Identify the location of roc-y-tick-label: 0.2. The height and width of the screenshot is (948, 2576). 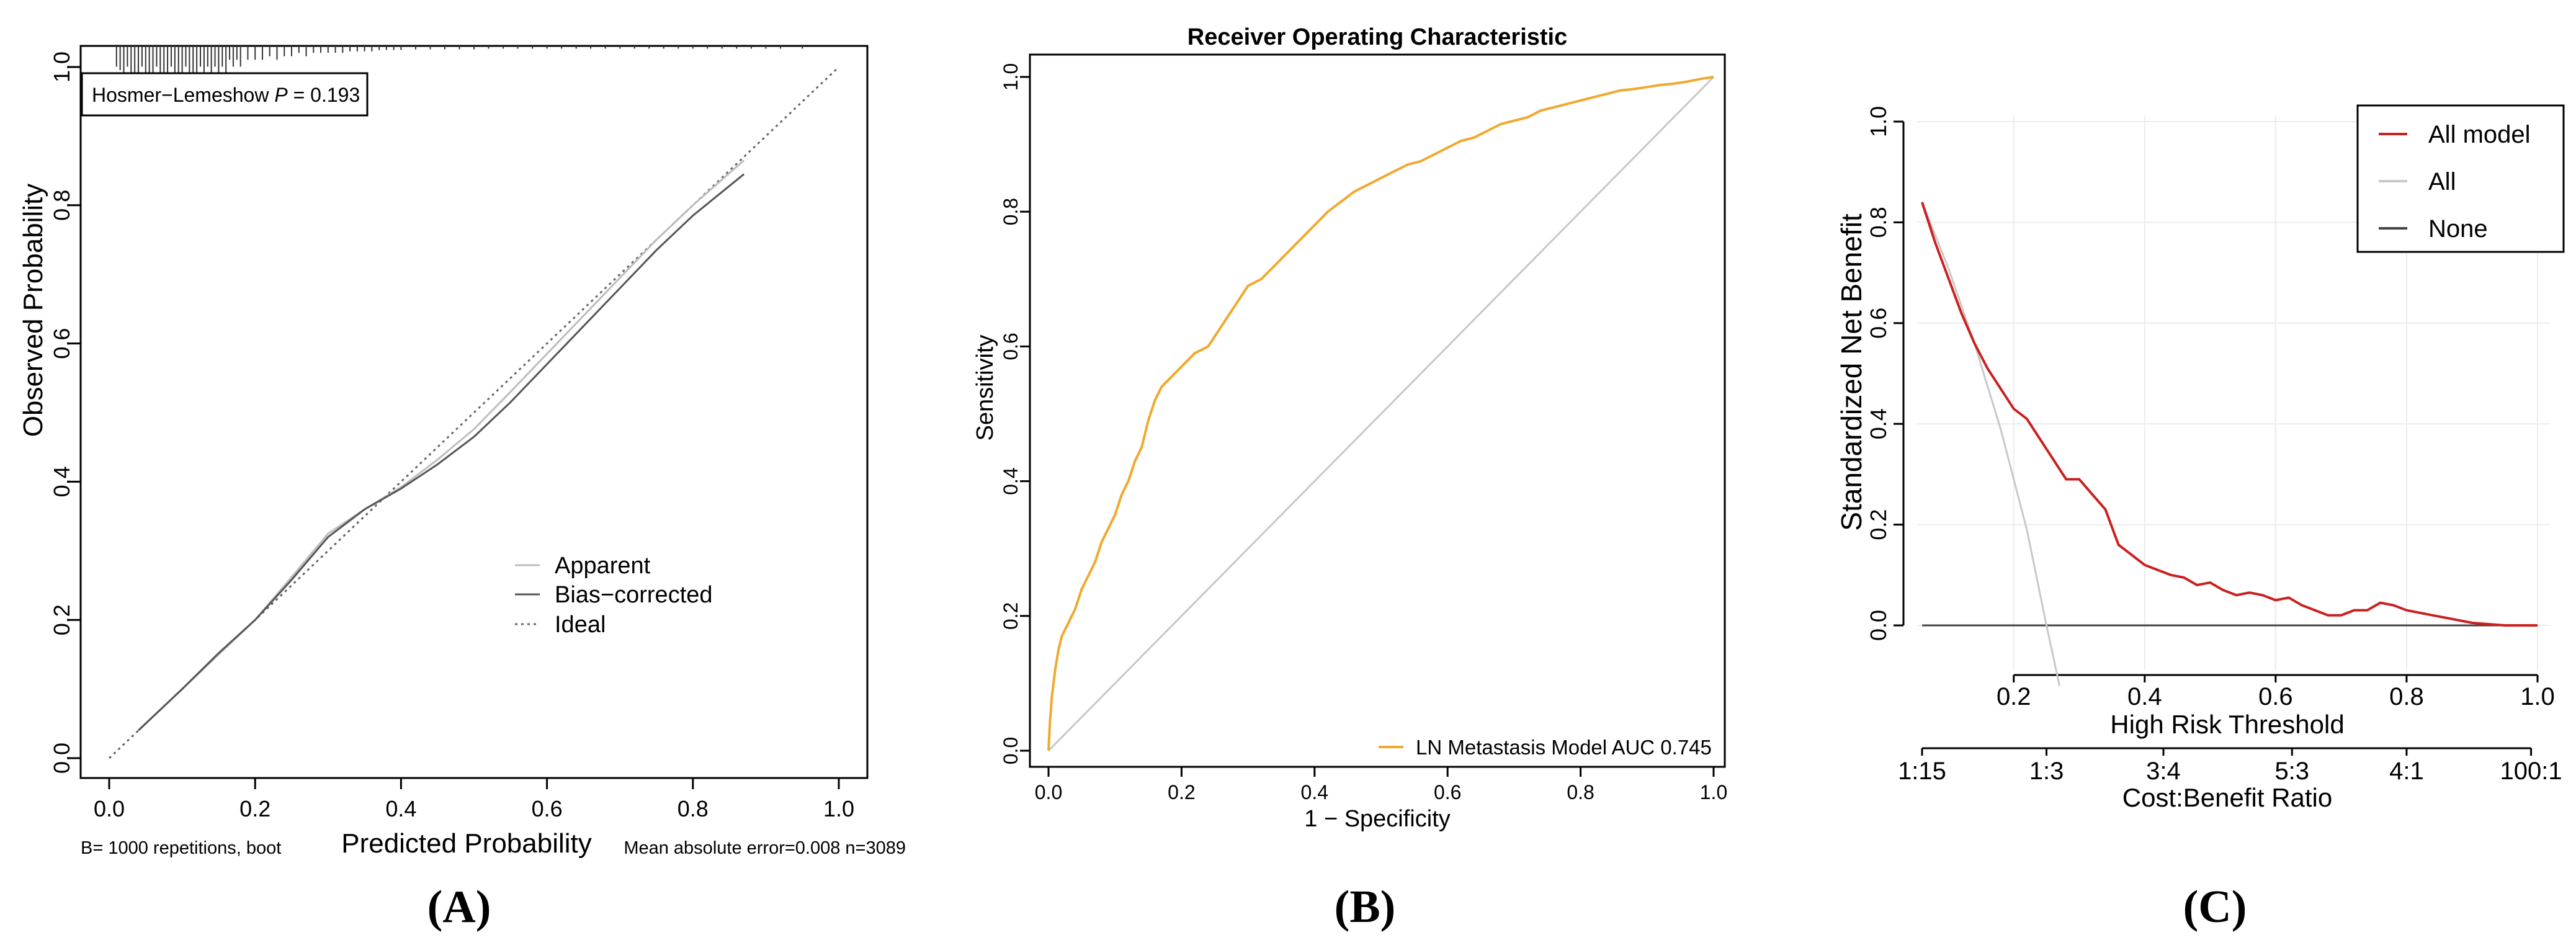
(1011, 616).